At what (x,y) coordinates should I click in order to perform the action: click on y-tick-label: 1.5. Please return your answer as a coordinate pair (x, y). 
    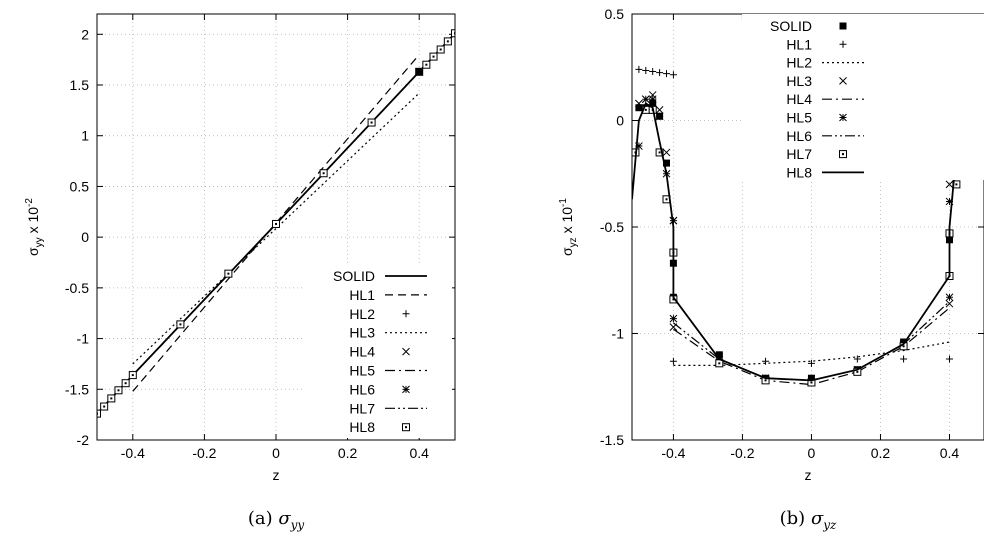
    Looking at the image, I should click on (80, 85).